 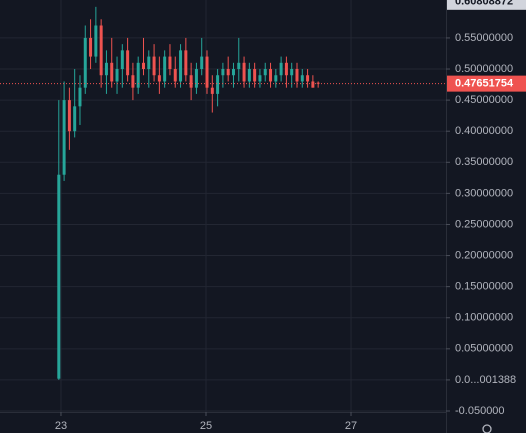 What do you see at coordinates (485, 380) in the screenshot?
I see `y-tick-label: 0.0...001388` at bounding box center [485, 380].